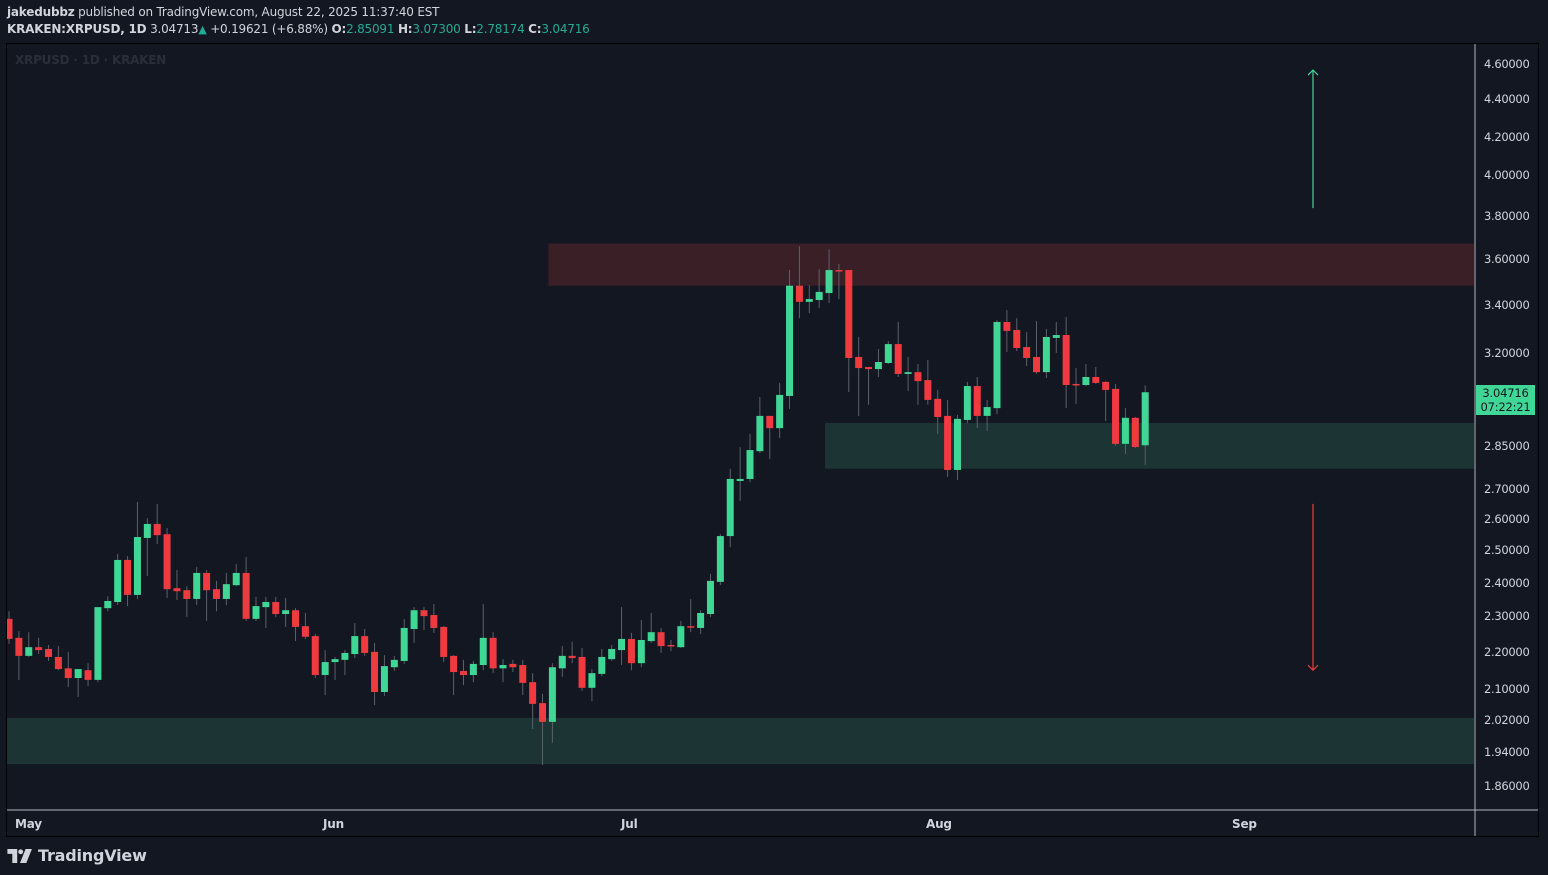 This screenshot has height=875, width=1548. What do you see at coordinates (629, 824) in the screenshot?
I see `month-tick-label: Jul` at bounding box center [629, 824].